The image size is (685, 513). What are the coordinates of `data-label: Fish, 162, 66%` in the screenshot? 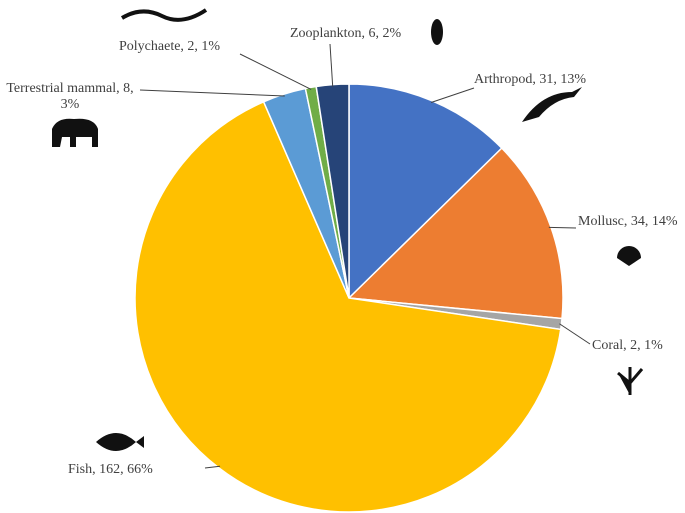 It's located at (110, 469).